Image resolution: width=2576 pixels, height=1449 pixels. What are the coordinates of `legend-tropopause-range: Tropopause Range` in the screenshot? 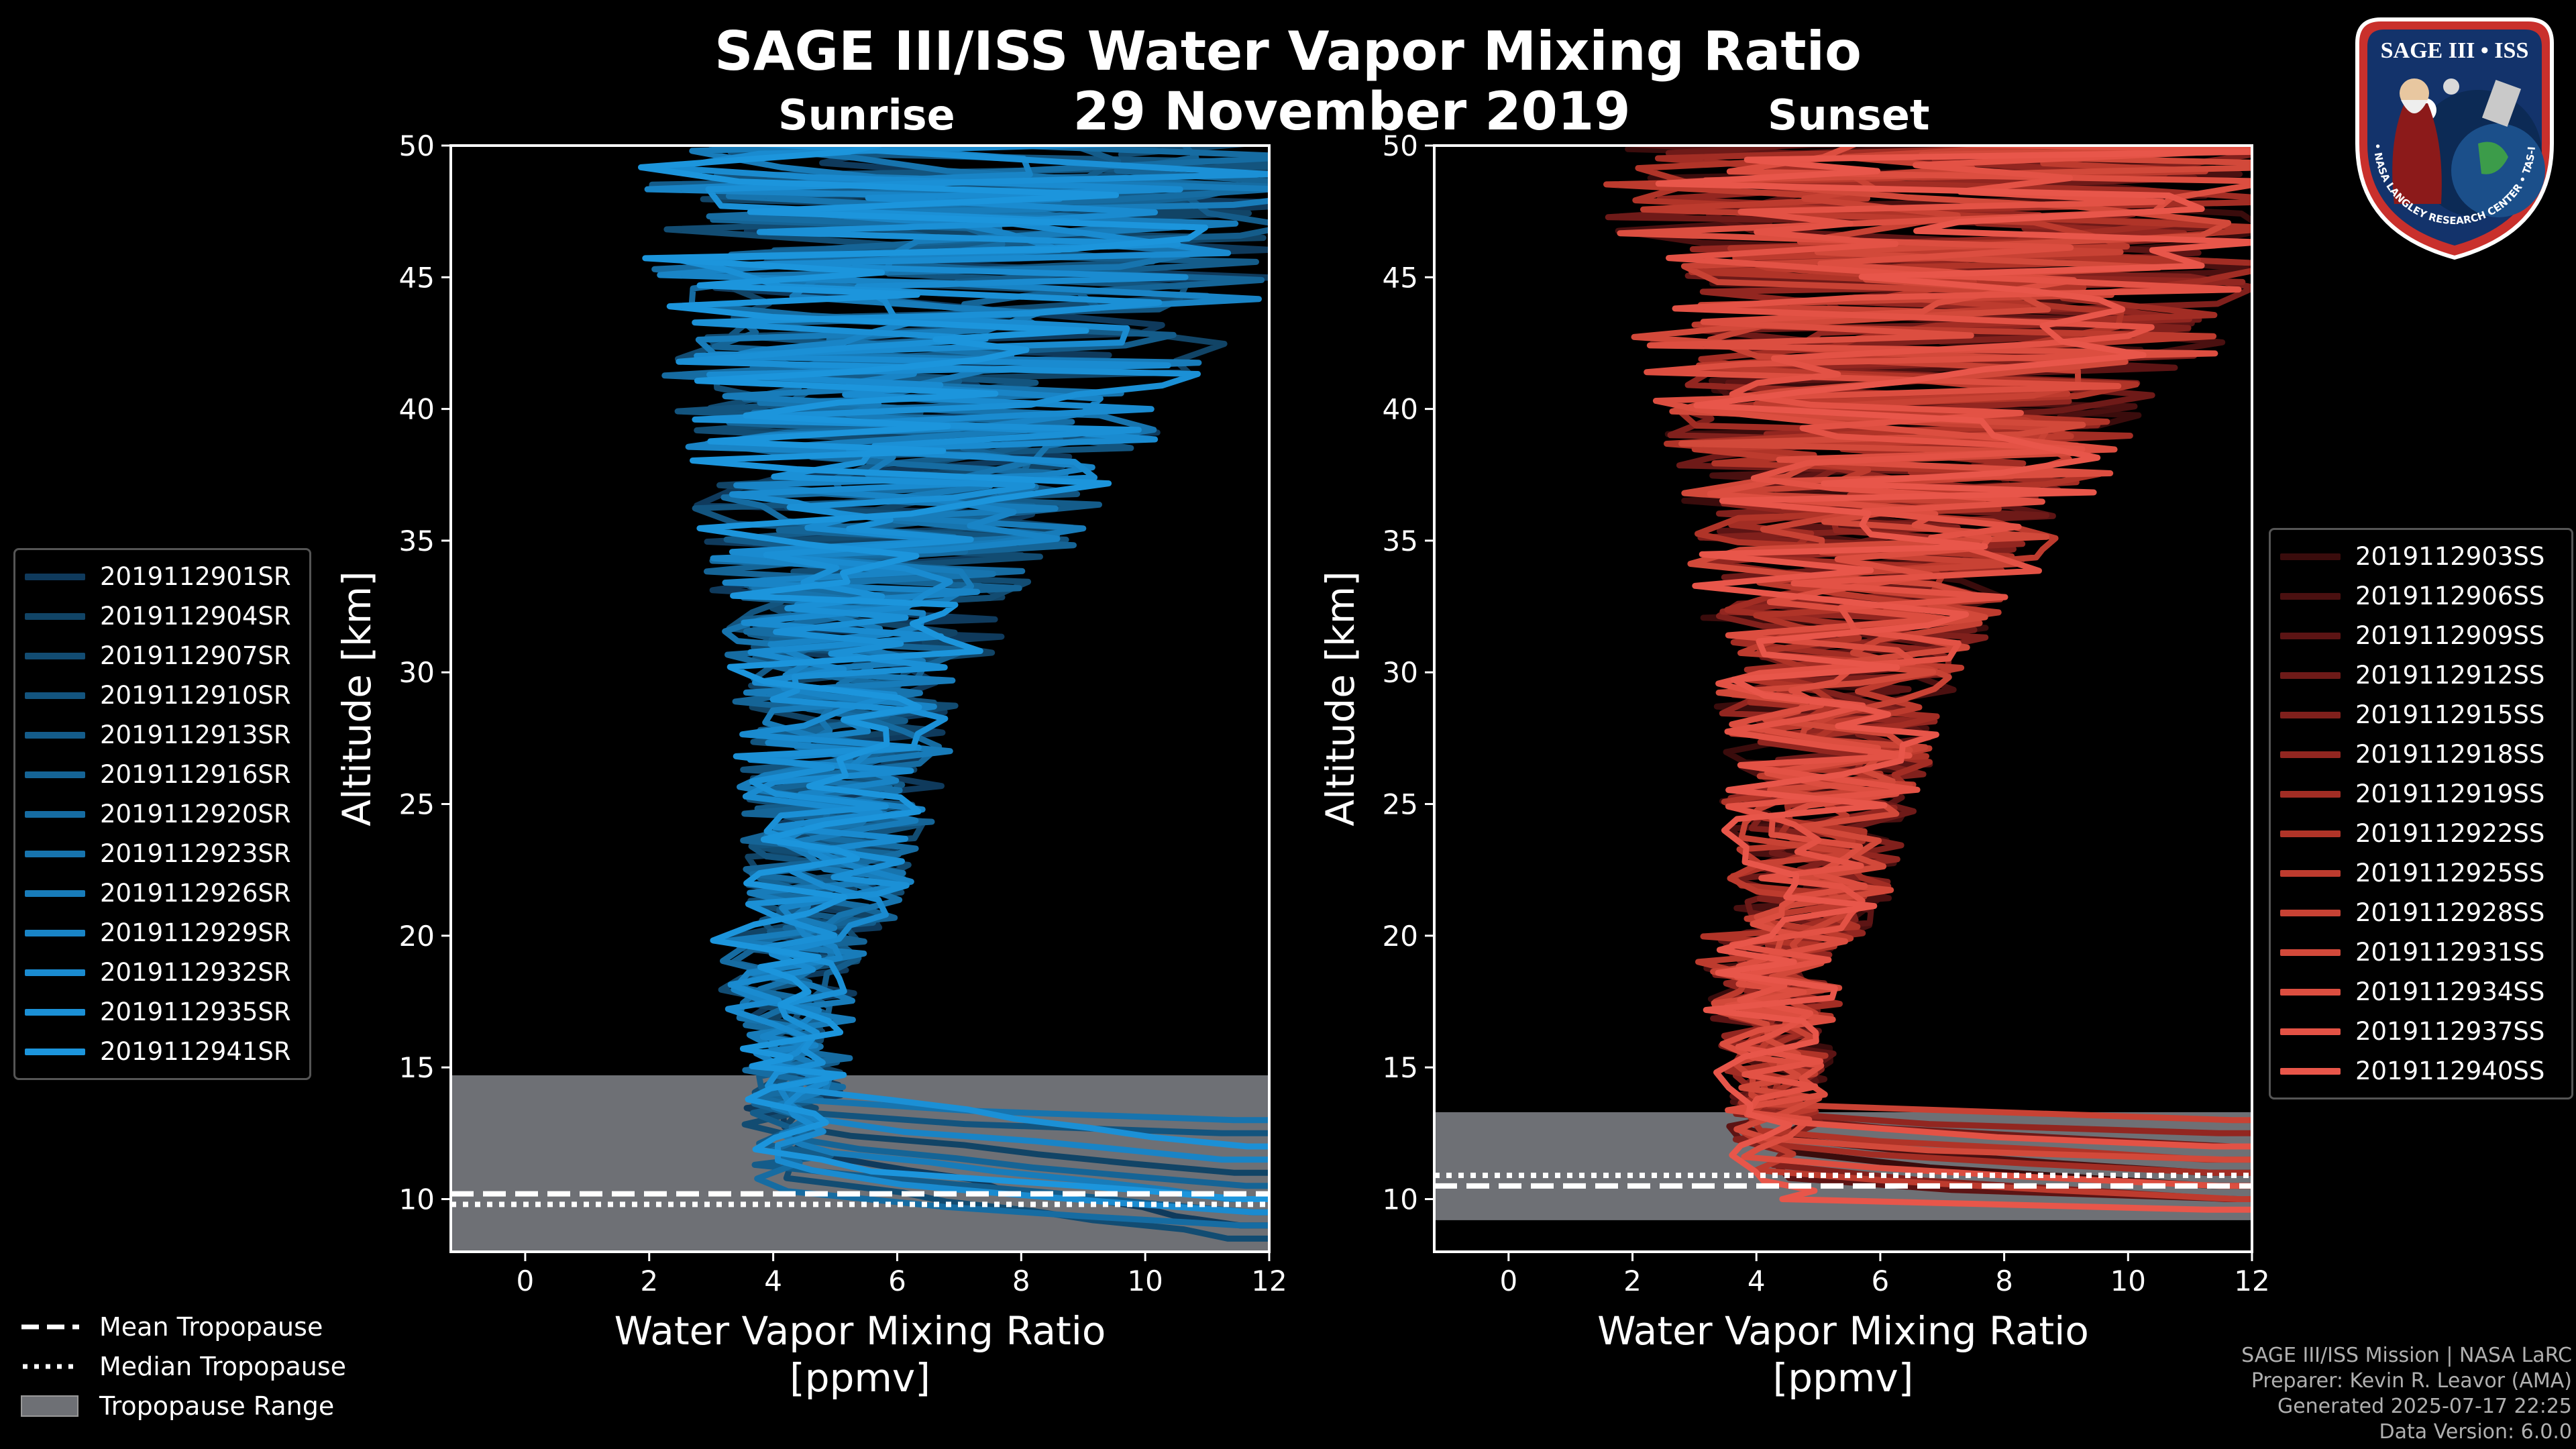 It's located at (183, 1406).